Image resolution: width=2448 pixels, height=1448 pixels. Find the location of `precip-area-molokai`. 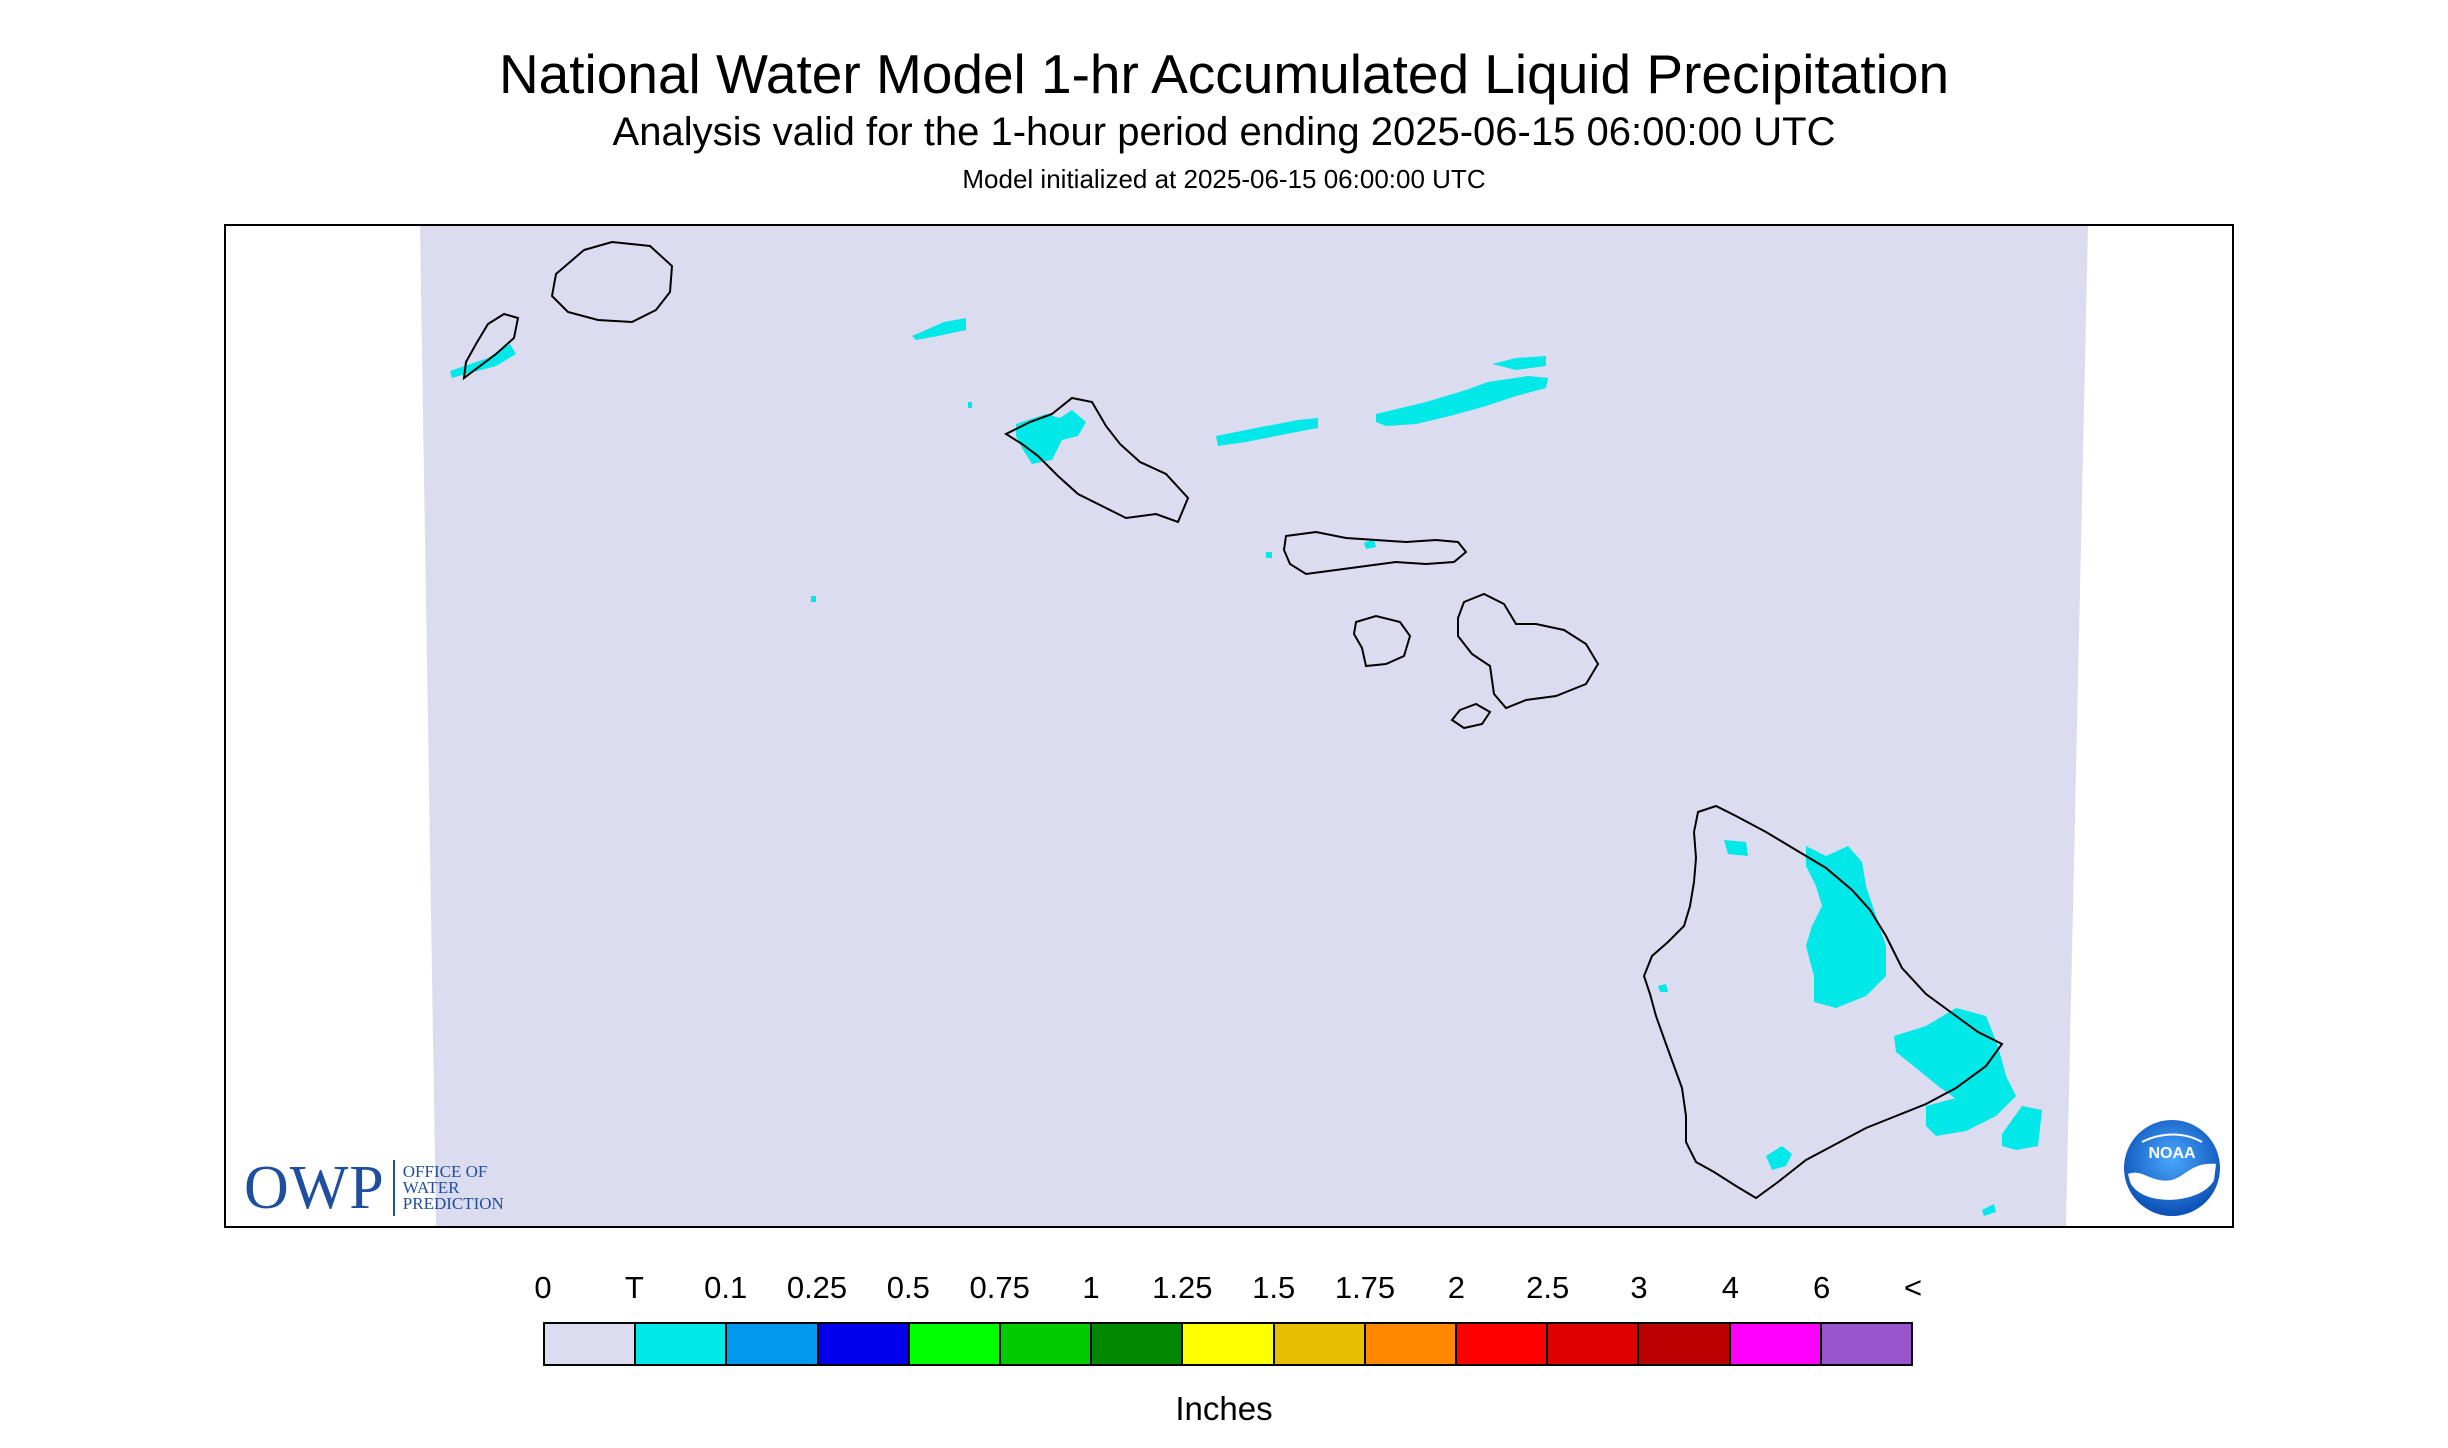

precip-area-molokai is located at coordinates (1370, 544).